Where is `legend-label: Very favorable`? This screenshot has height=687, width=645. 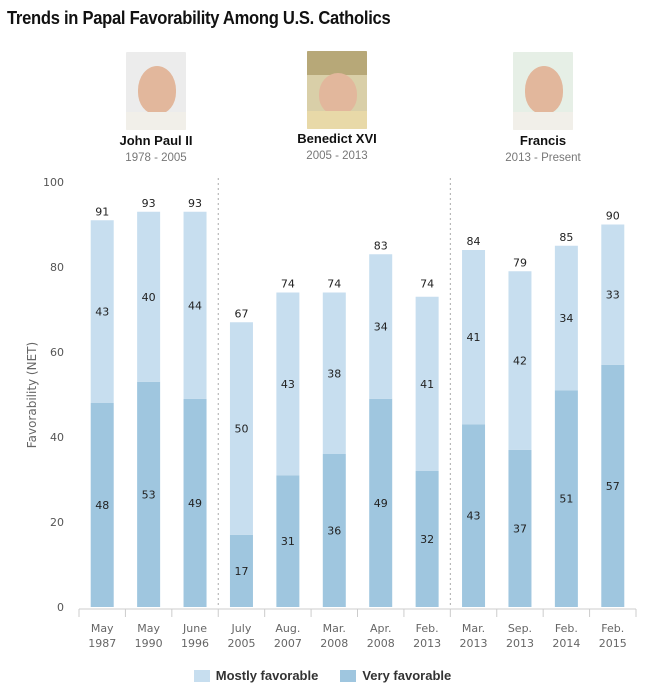 legend-label: Very favorable is located at coordinates (407, 675).